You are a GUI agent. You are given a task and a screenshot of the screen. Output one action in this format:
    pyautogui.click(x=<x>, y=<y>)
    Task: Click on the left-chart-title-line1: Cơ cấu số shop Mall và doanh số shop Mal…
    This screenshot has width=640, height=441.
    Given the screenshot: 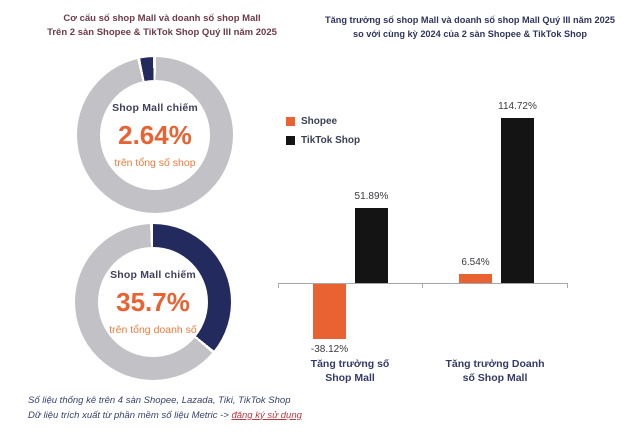 What is the action you would take?
    pyautogui.click(x=162, y=18)
    